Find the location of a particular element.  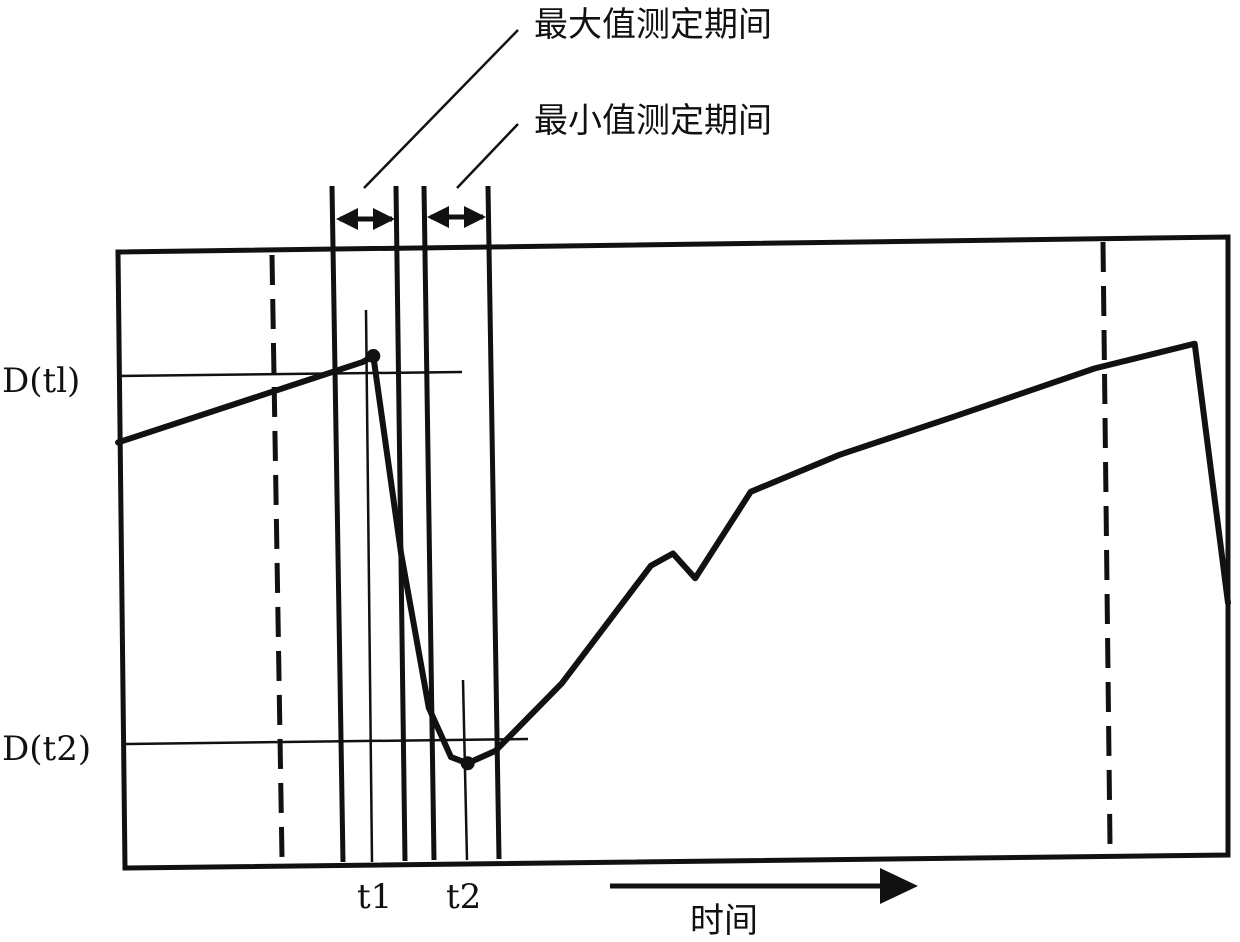

t1-label: t1 is located at coordinates (374, 897).